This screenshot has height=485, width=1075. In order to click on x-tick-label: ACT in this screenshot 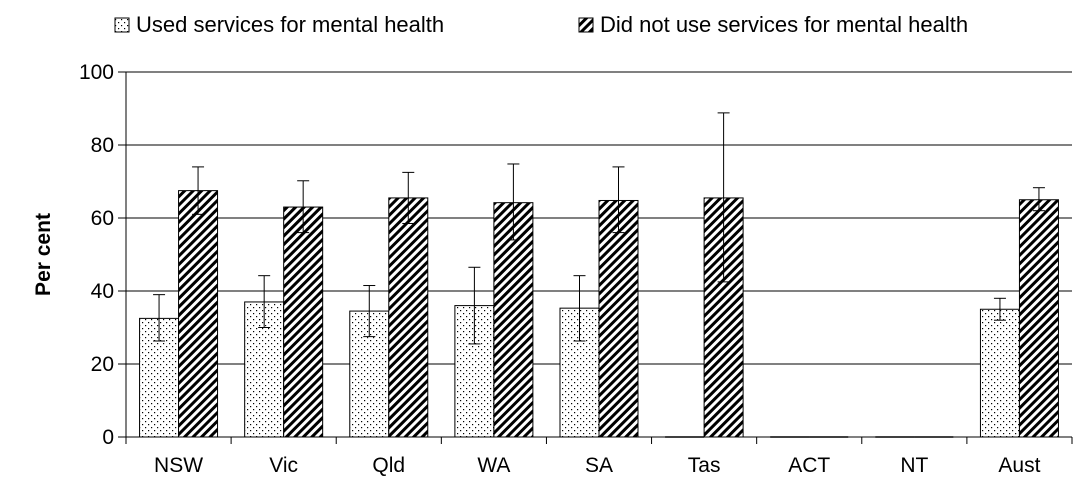, I will do `click(809, 465)`.